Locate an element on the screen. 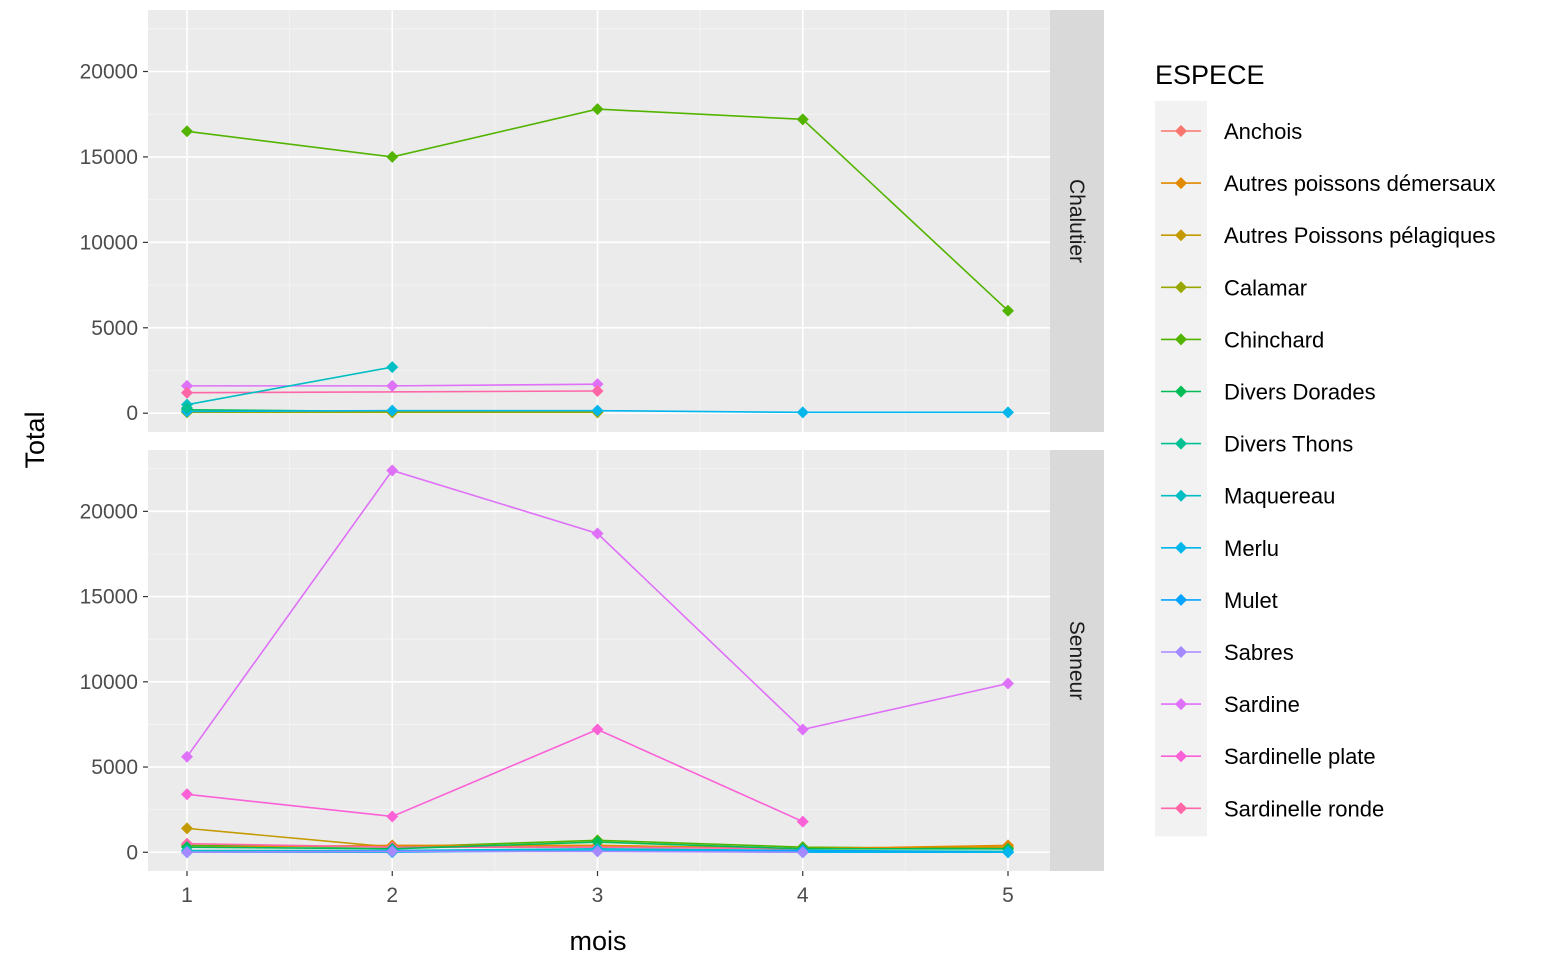 This screenshot has width=1565, height=959. legend-label: Anchois is located at coordinates (1263, 131).